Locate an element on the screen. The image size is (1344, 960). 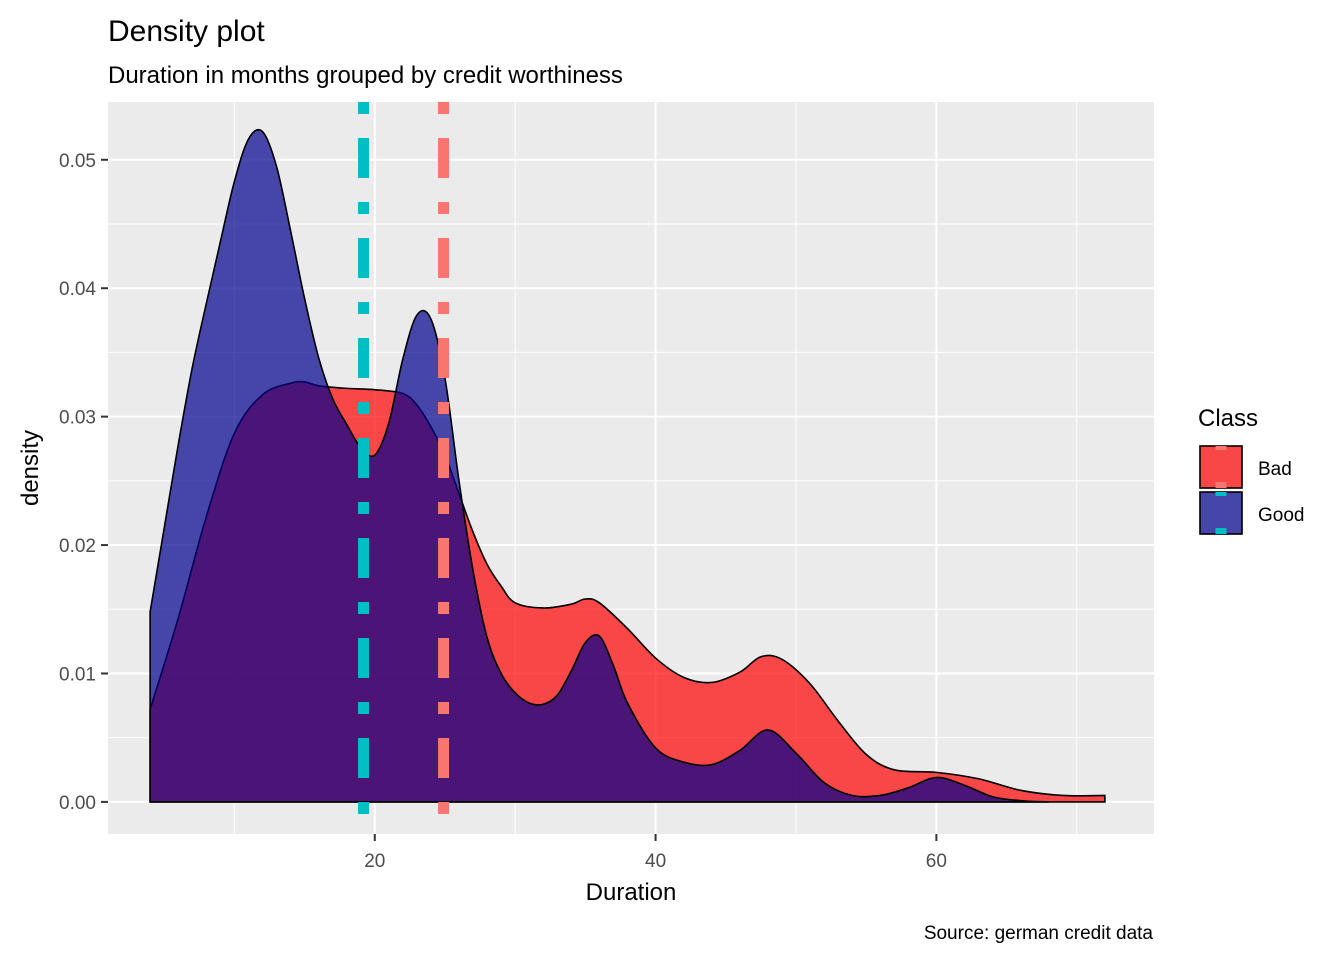
y-tick-label: 0.03 is located at coordinates (77, 418).